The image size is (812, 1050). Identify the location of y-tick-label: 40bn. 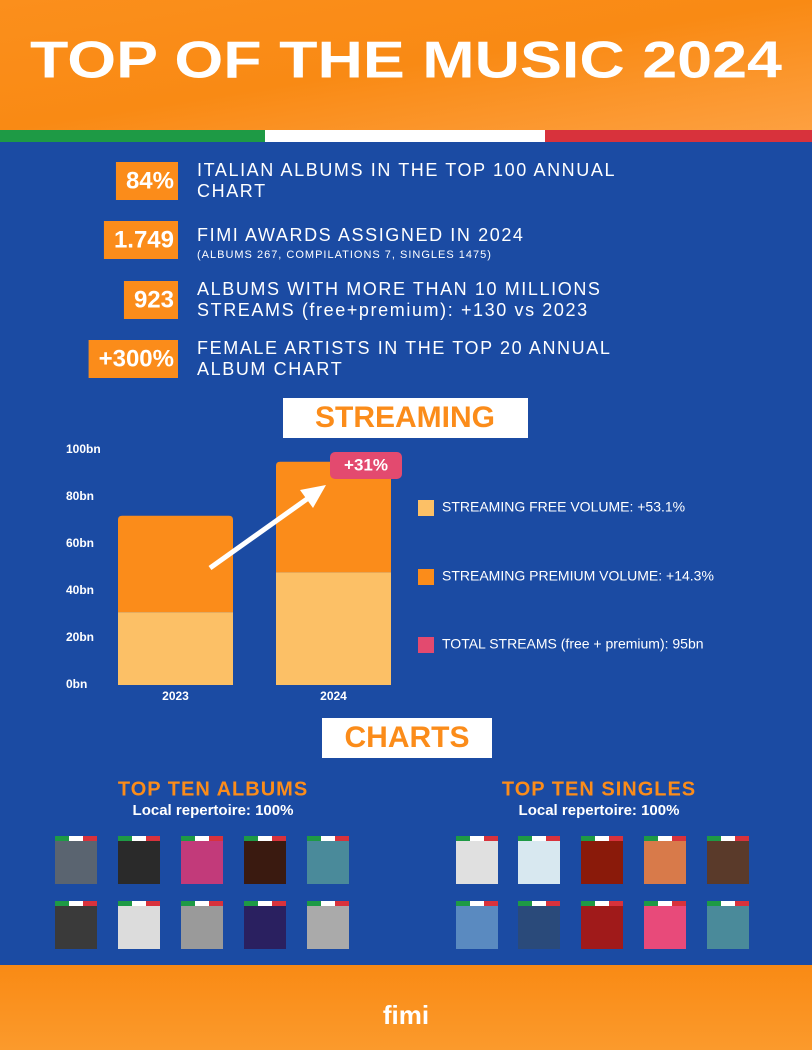
(80, 590).